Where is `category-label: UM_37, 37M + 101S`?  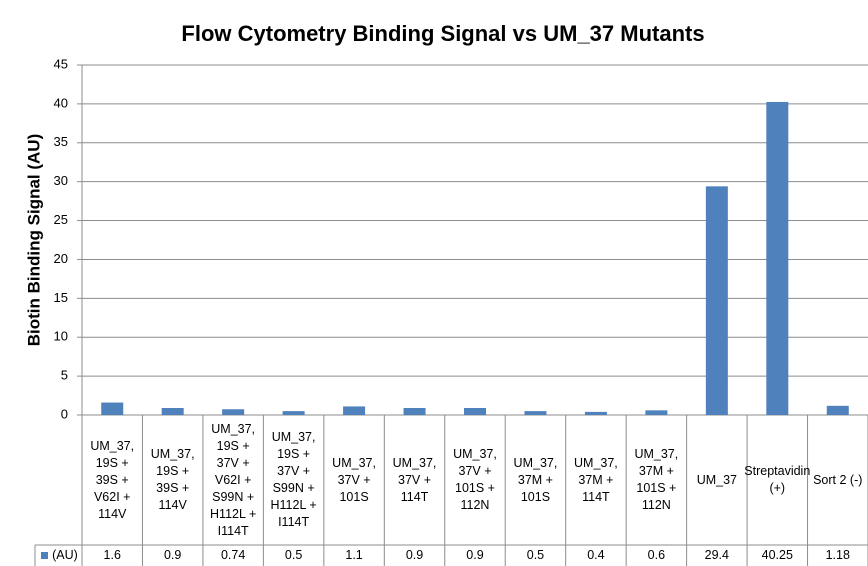
category-label: UM_37, 37M + 101S is located at coordinates (535, 479).